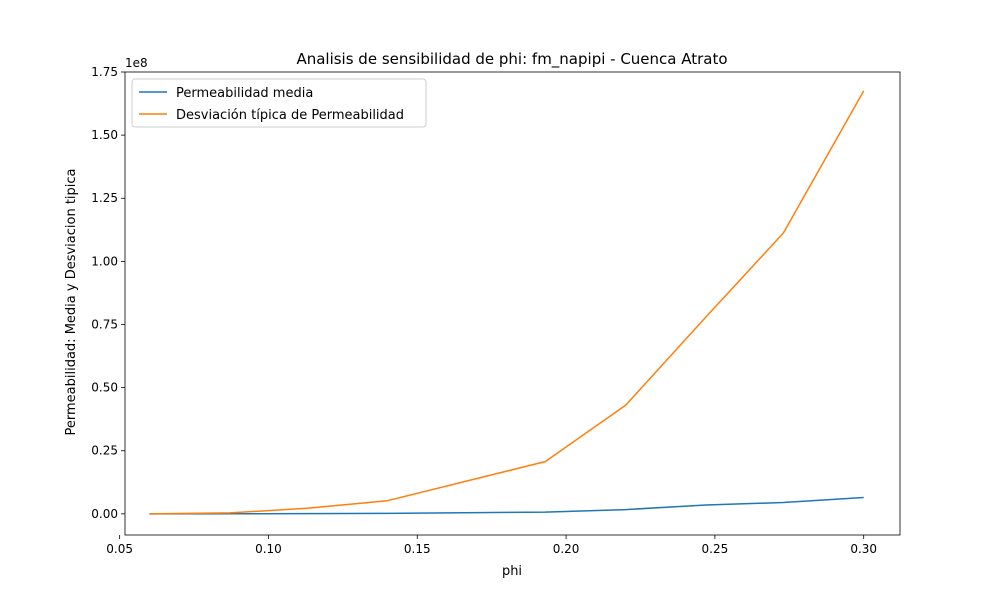 Image resolution: width=1000 pixels, height=600 pixels. Describe the element at coordinates (268, 549) in the screenshot. I see `x-tick-label: 0.10` at that location.